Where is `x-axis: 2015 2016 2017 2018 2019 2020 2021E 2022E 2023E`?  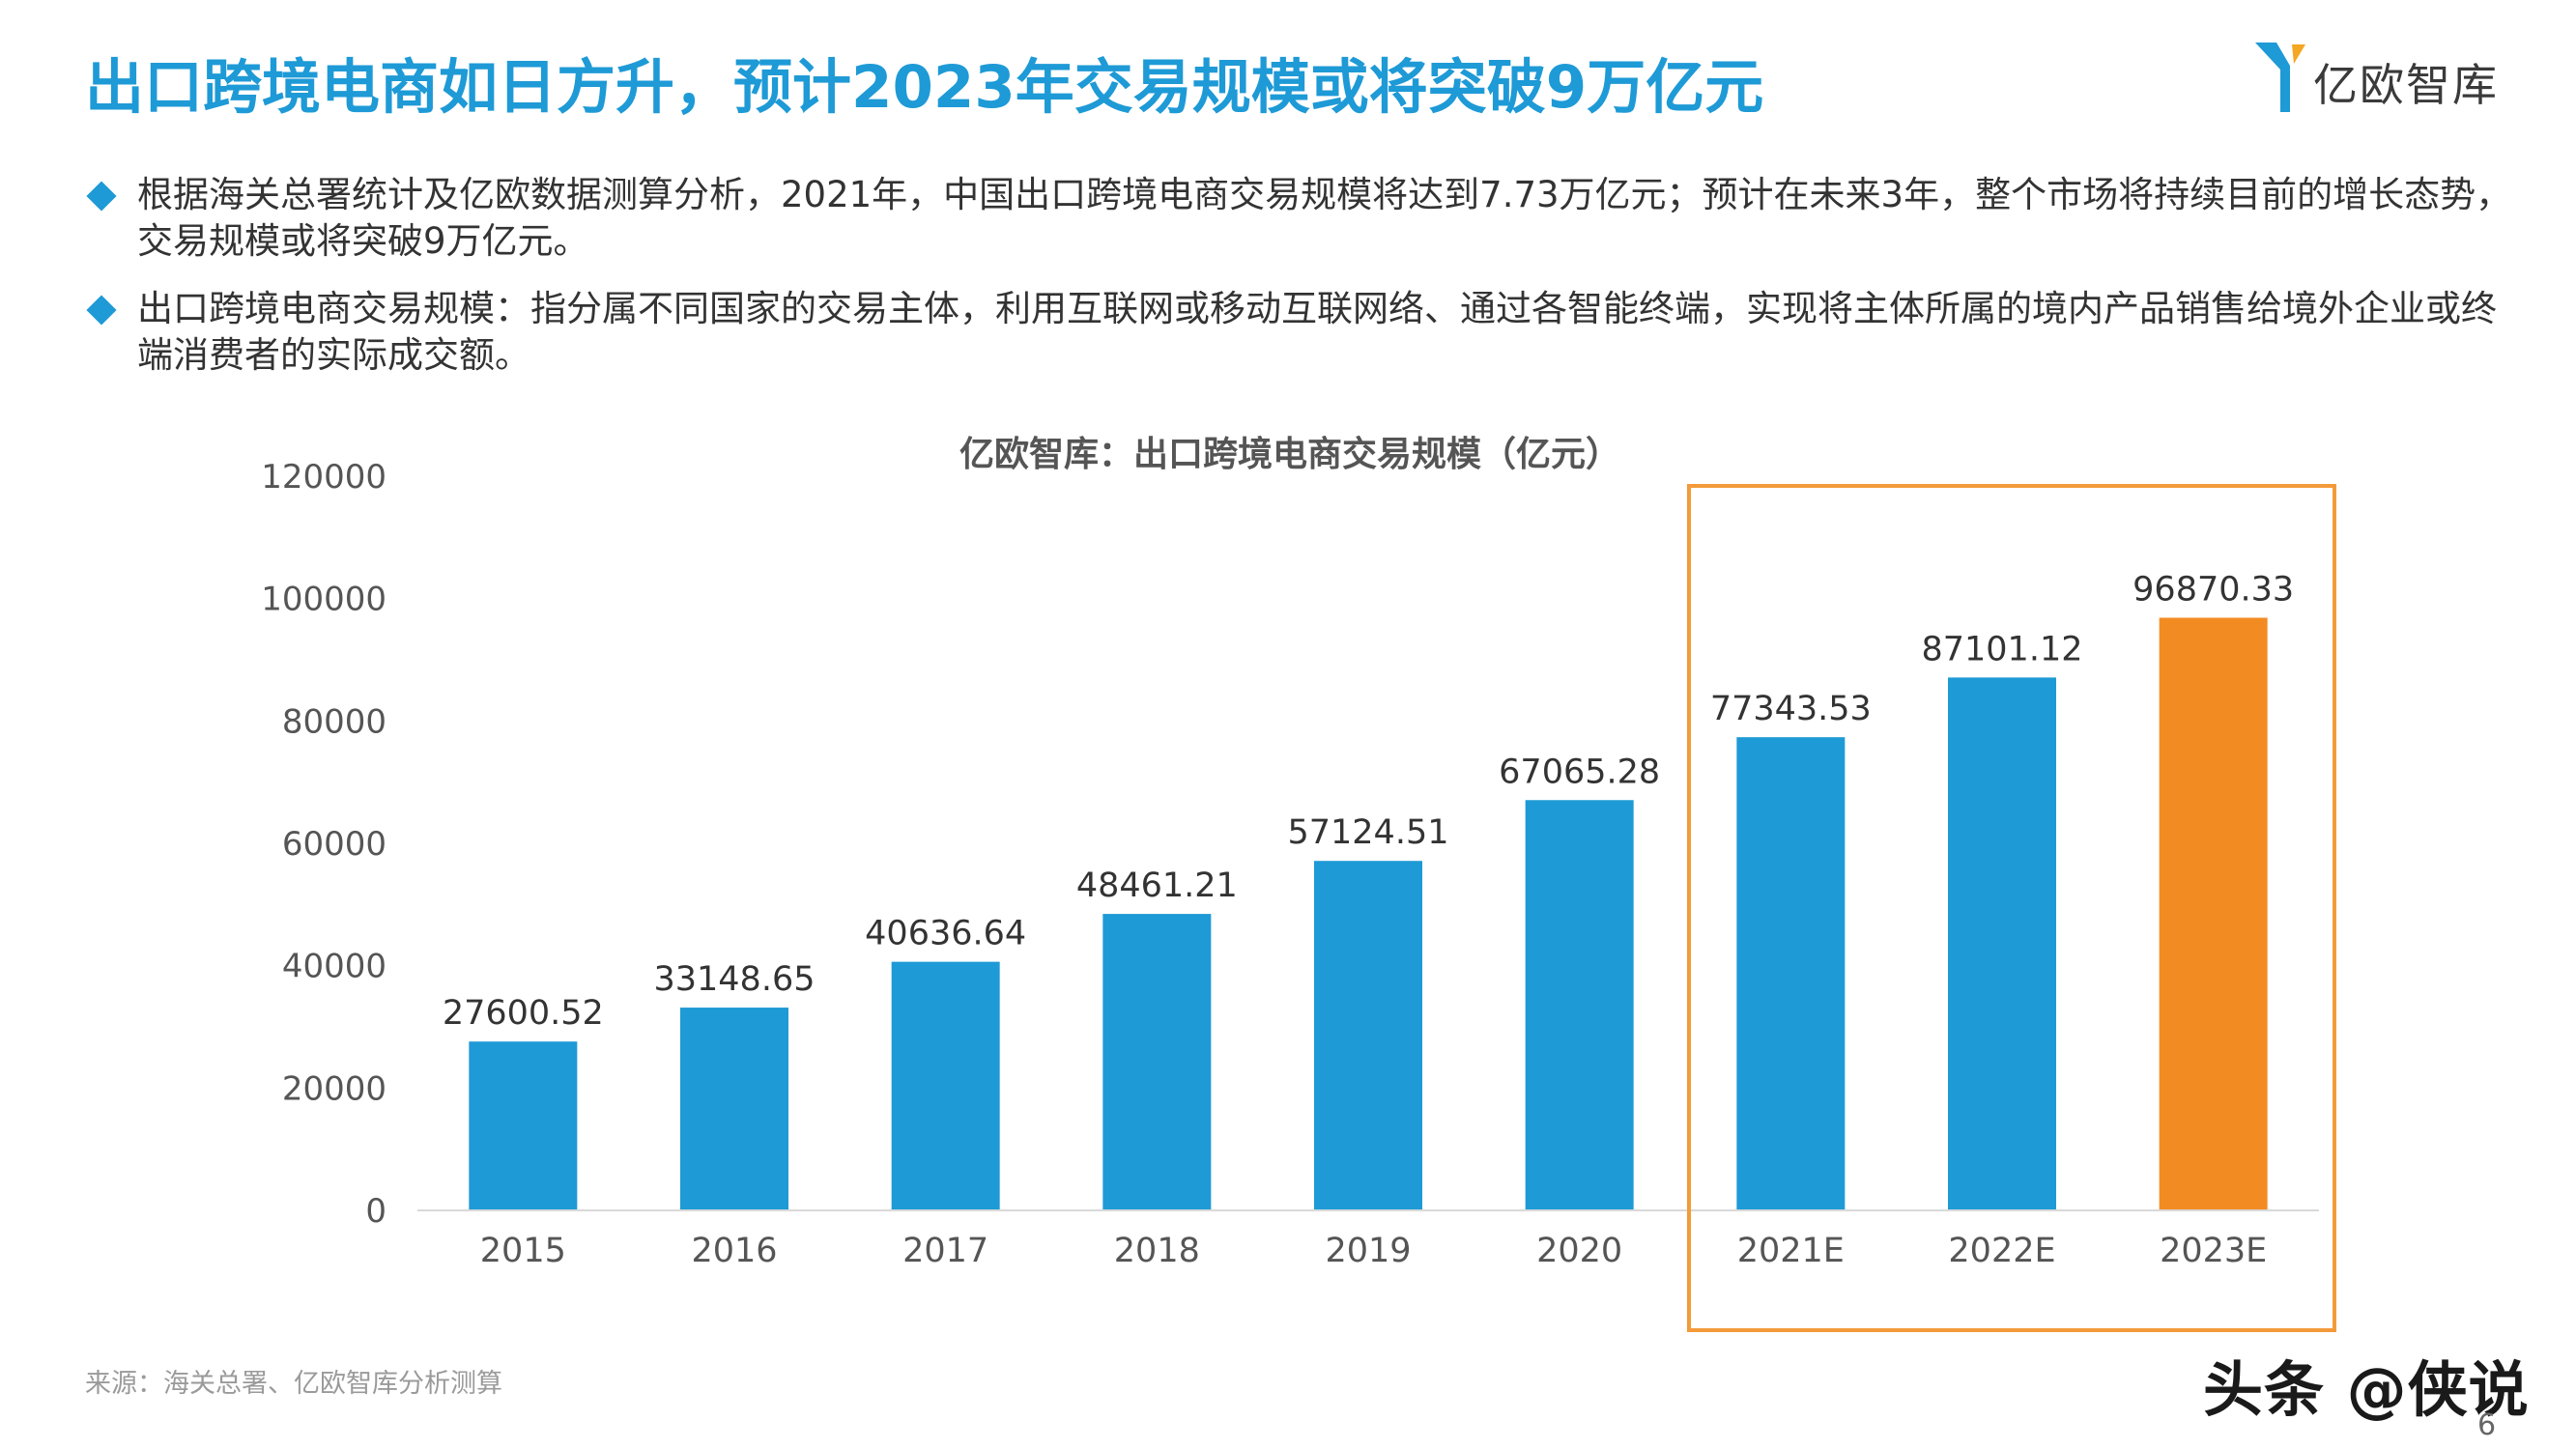 x-axis: 2015 2016 2017 2018 2019 2020 2021E 2022E 2023E is located at coordinates (1368, 1239).